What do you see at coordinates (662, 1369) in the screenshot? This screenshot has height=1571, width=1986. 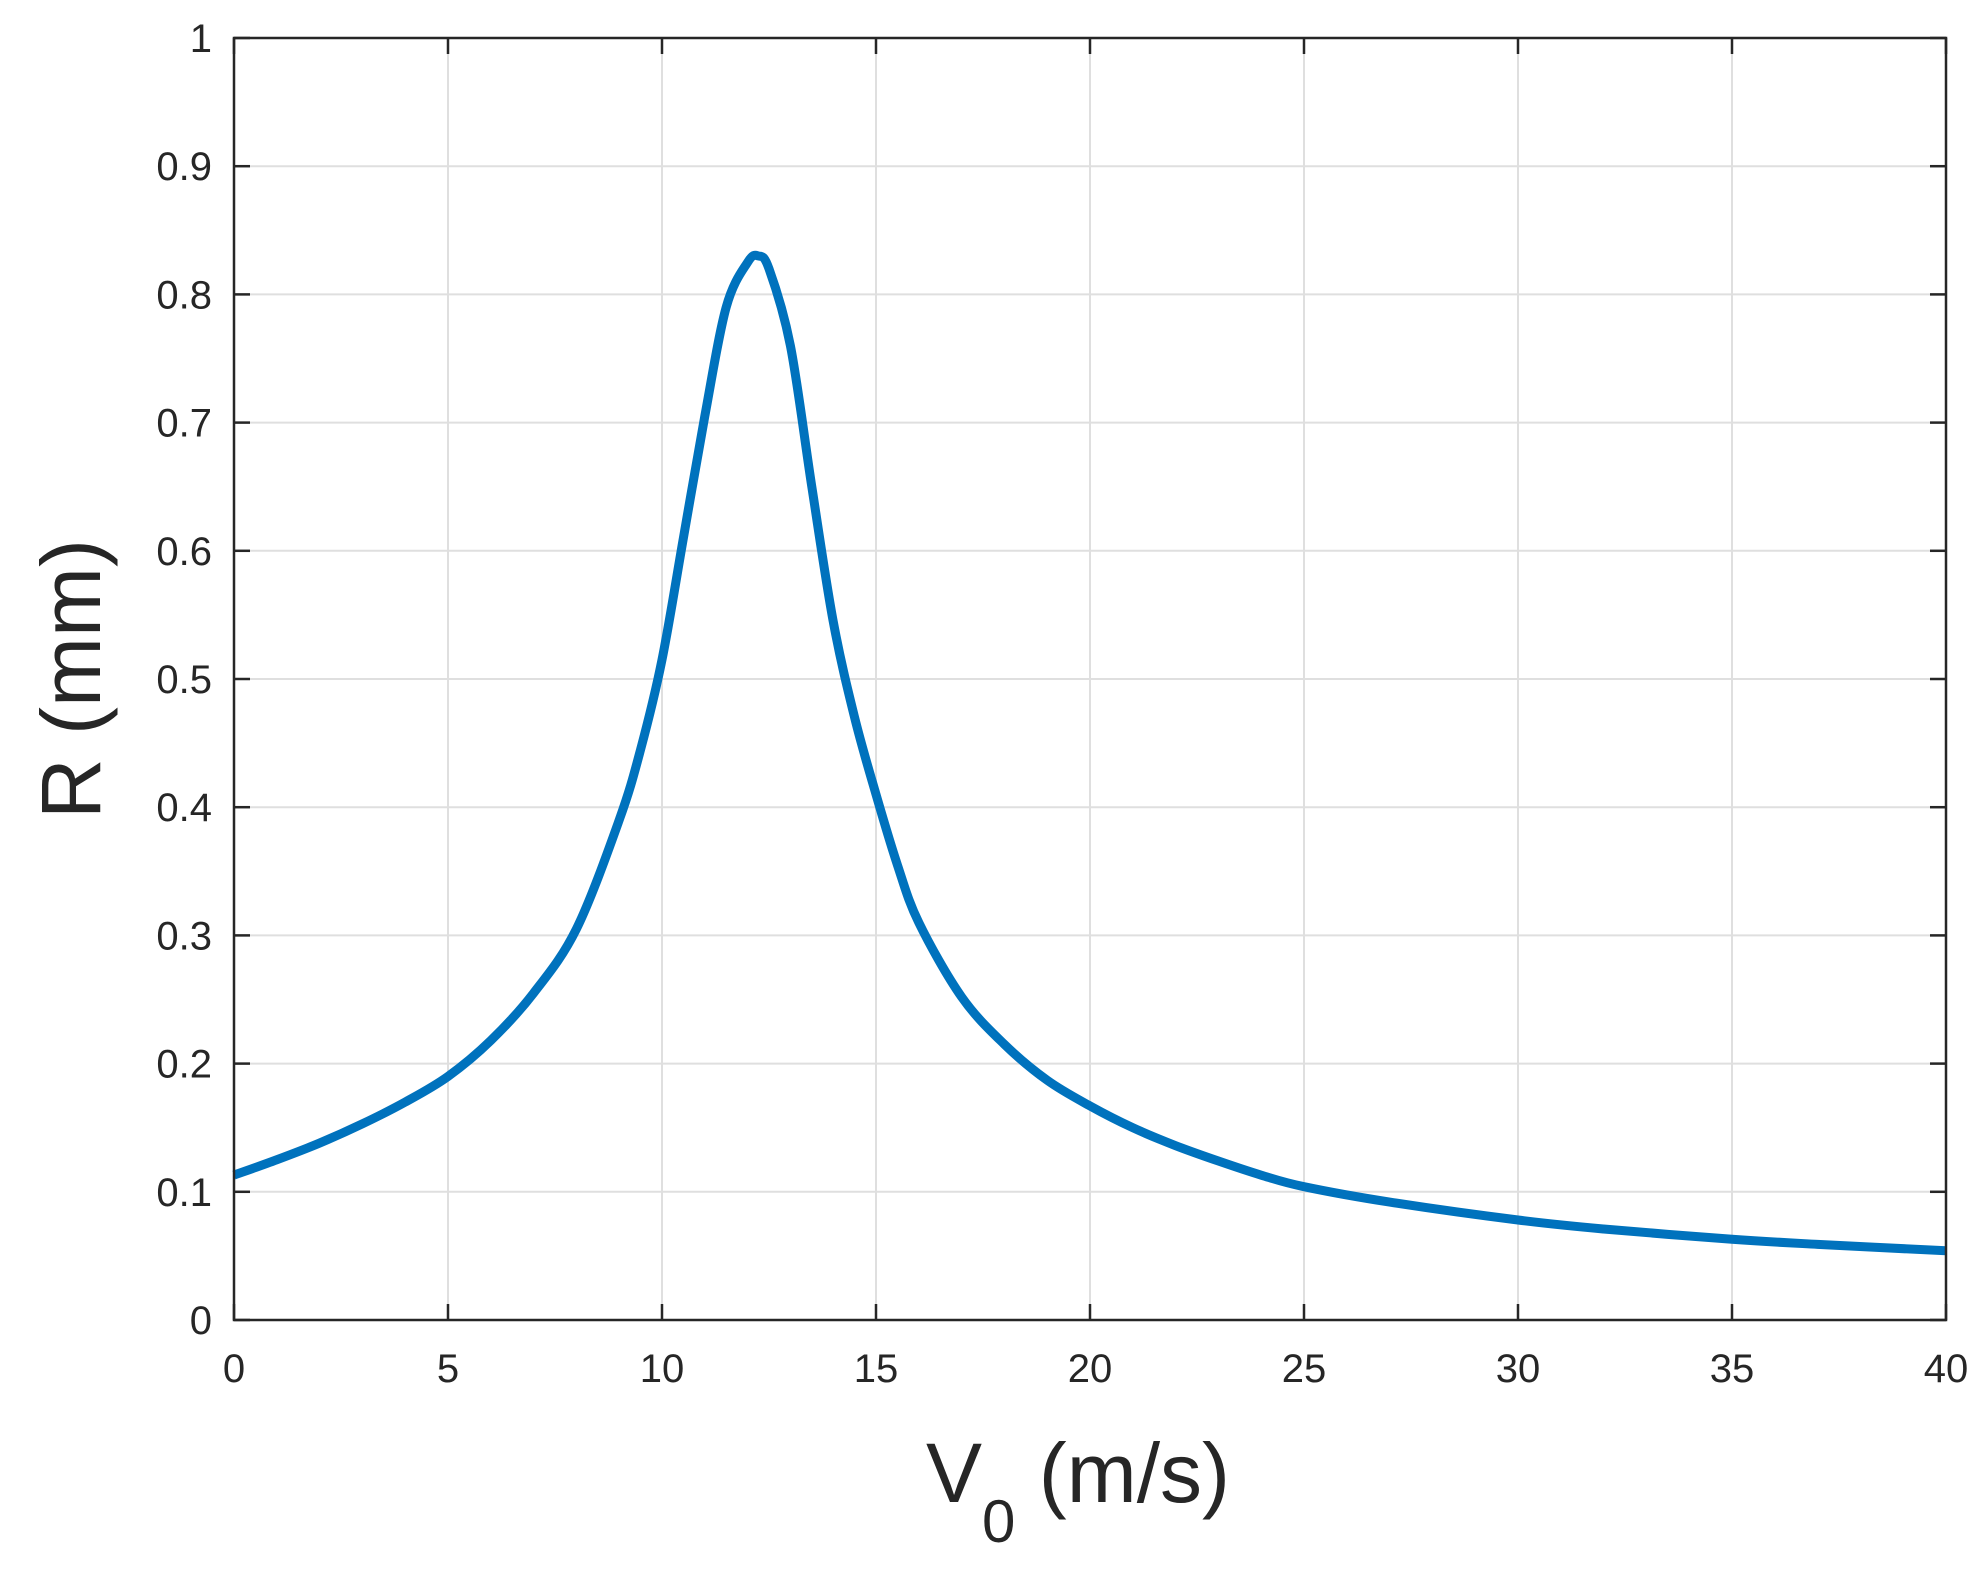 I see `x-tick-label: 10` at bounding box center [662, 1369].